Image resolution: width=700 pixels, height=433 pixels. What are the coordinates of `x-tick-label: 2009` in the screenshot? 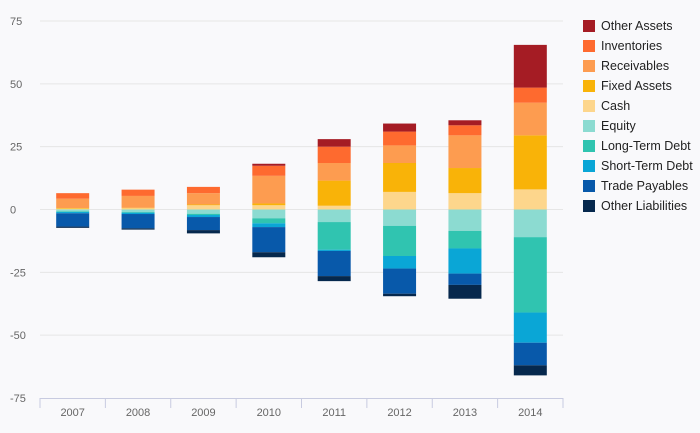 It's located at (203, 413).